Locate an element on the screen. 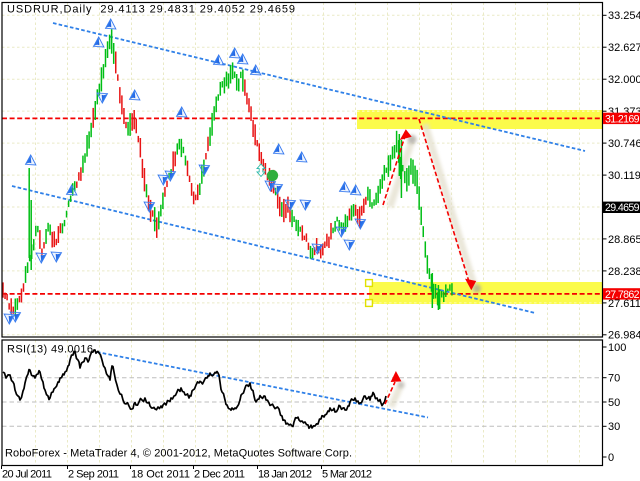 The height and width of the screenshot is (481, 640). svg-text: 18 Oct 2011 is located at coordinates (160, 475).